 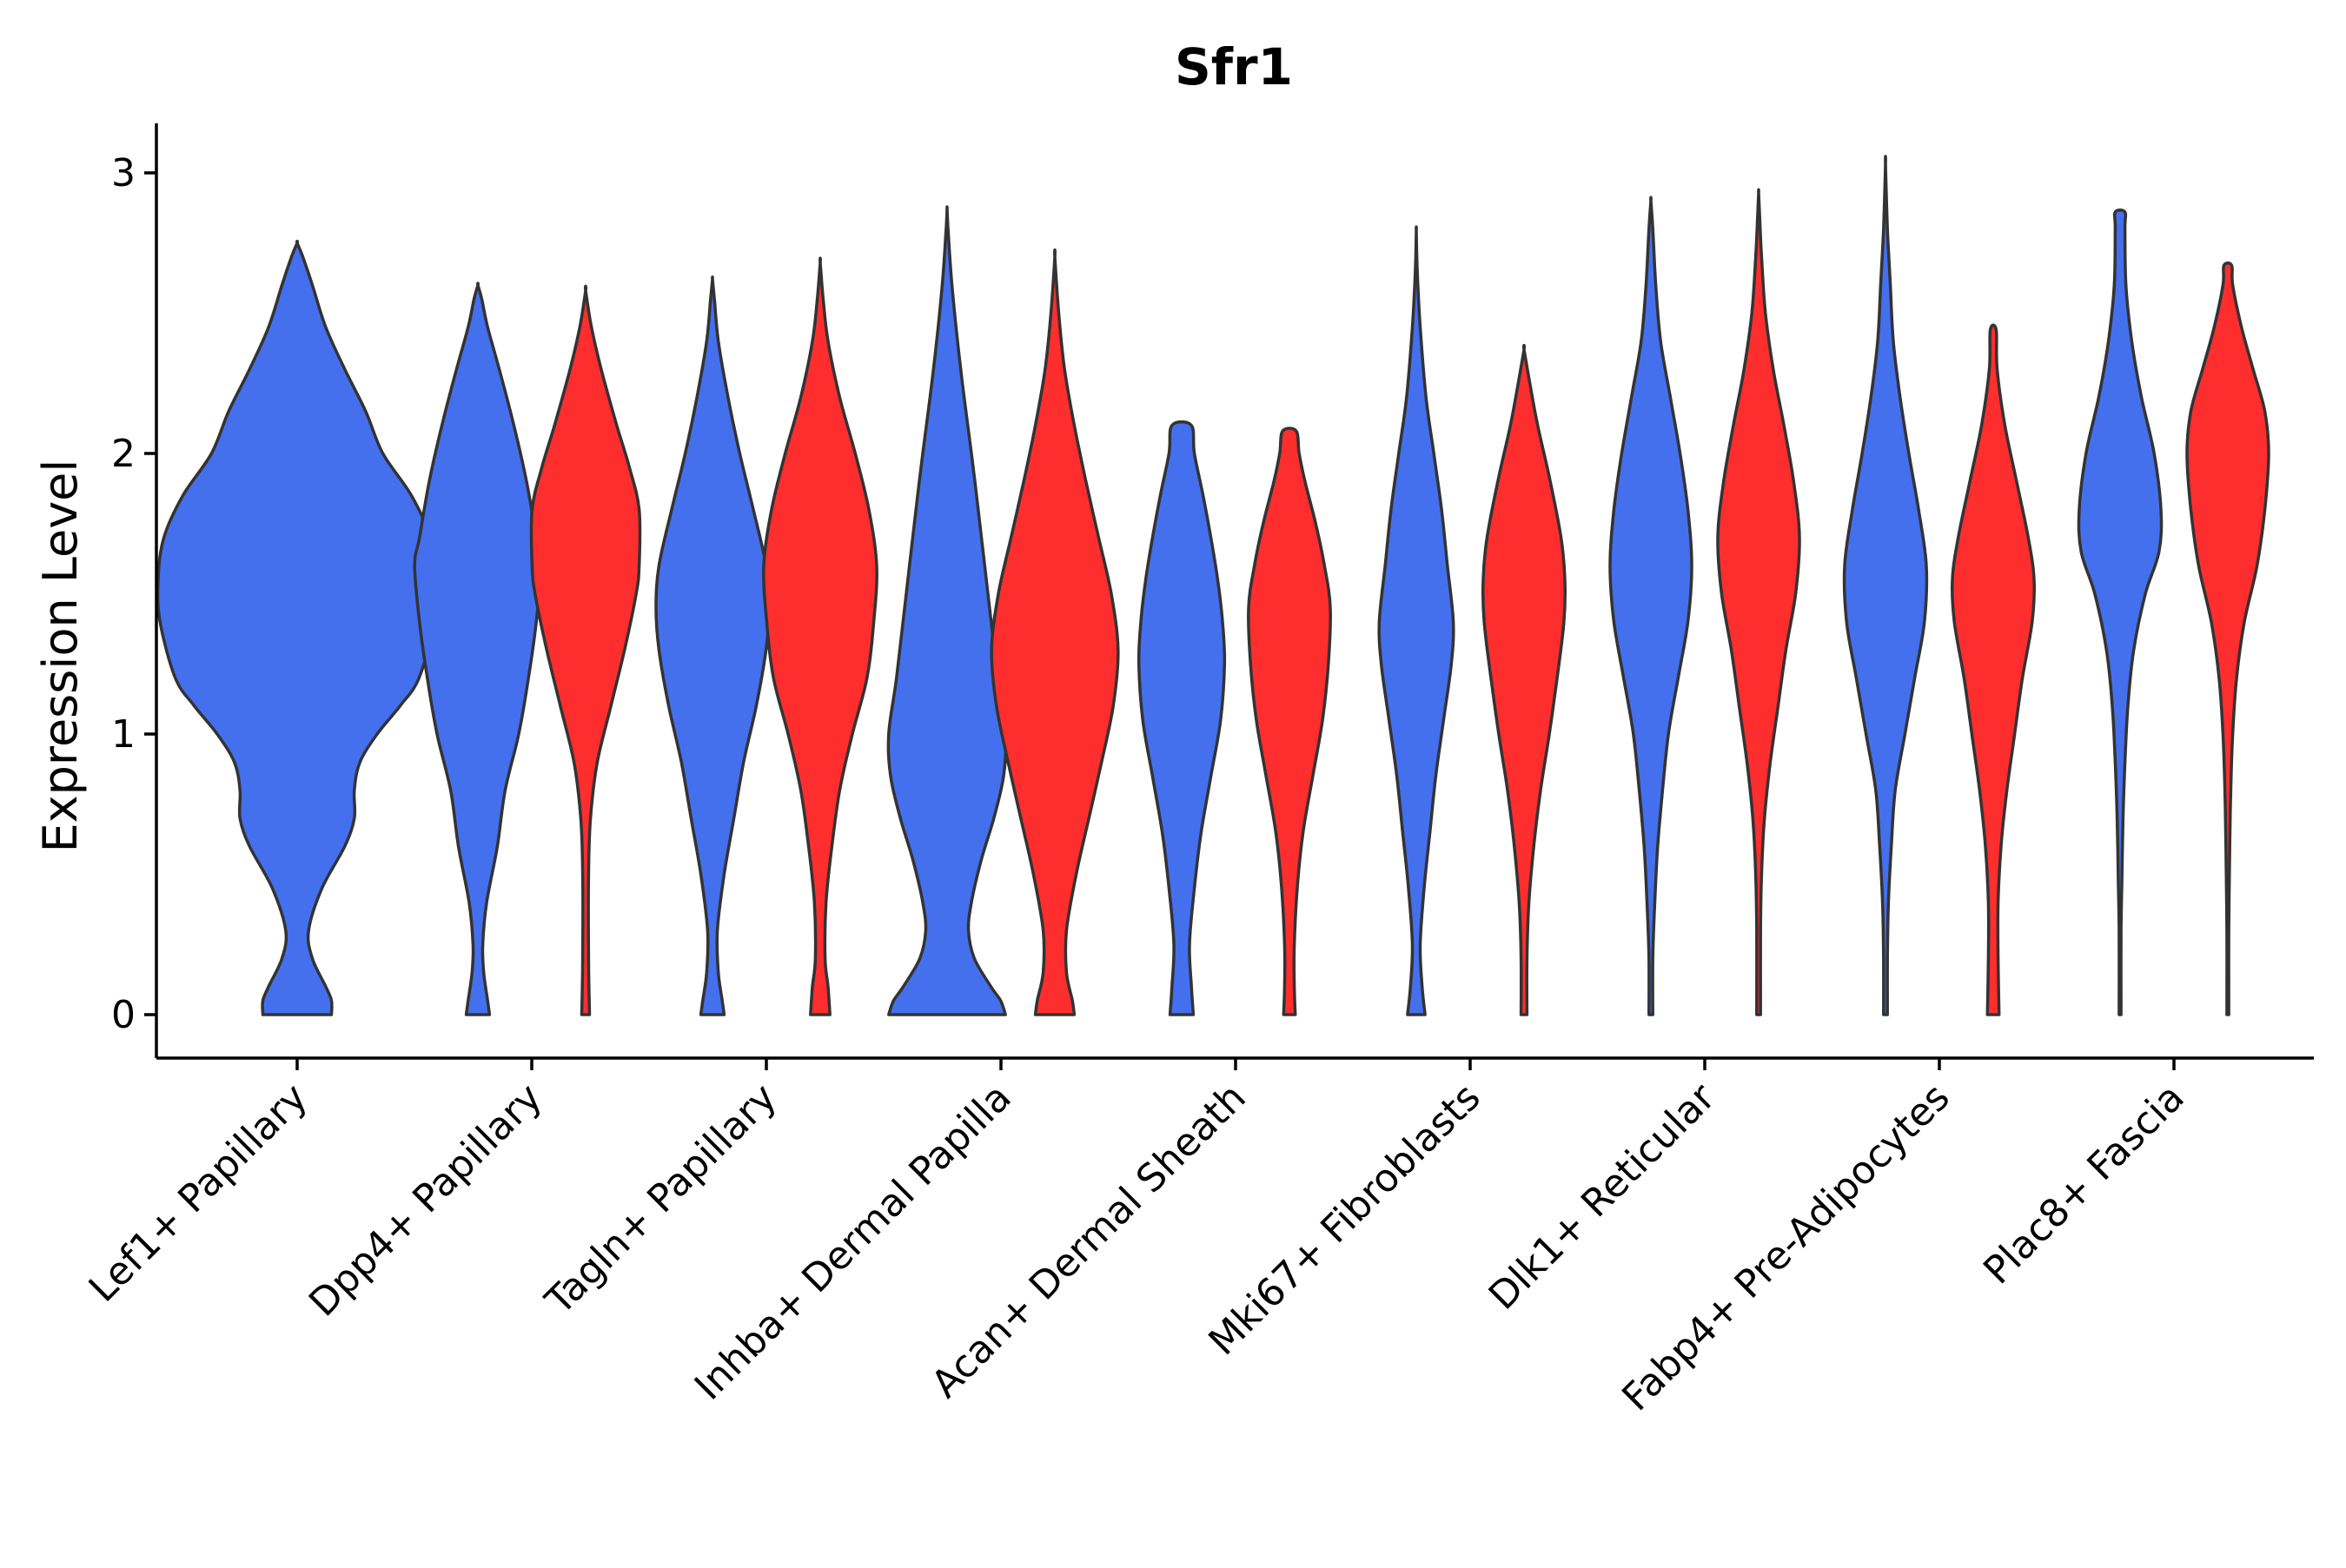 I want to click on y-tick-label-1: 1, so click(x=124, y=734).